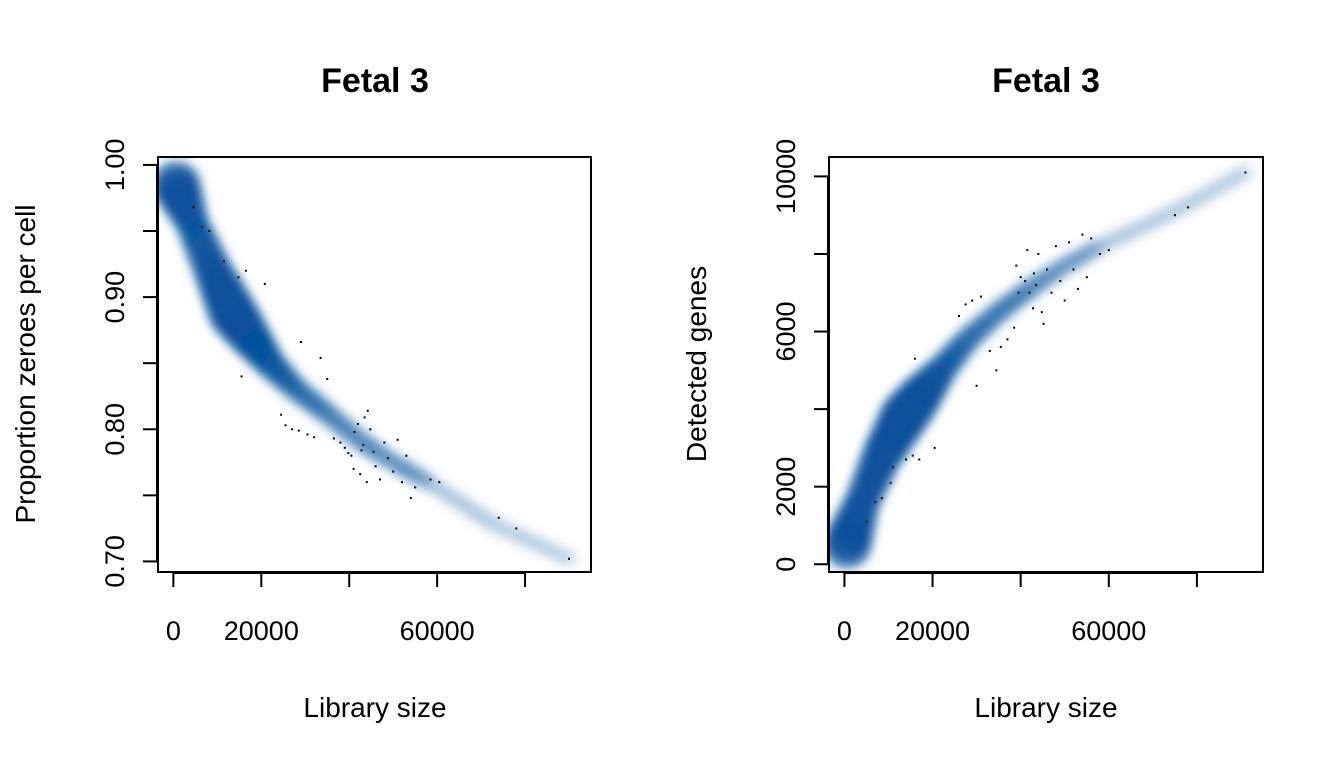 This screenshot has width=1344, height=768. I want to click on chart-1-title: Fetal 3, so click(375, 81).